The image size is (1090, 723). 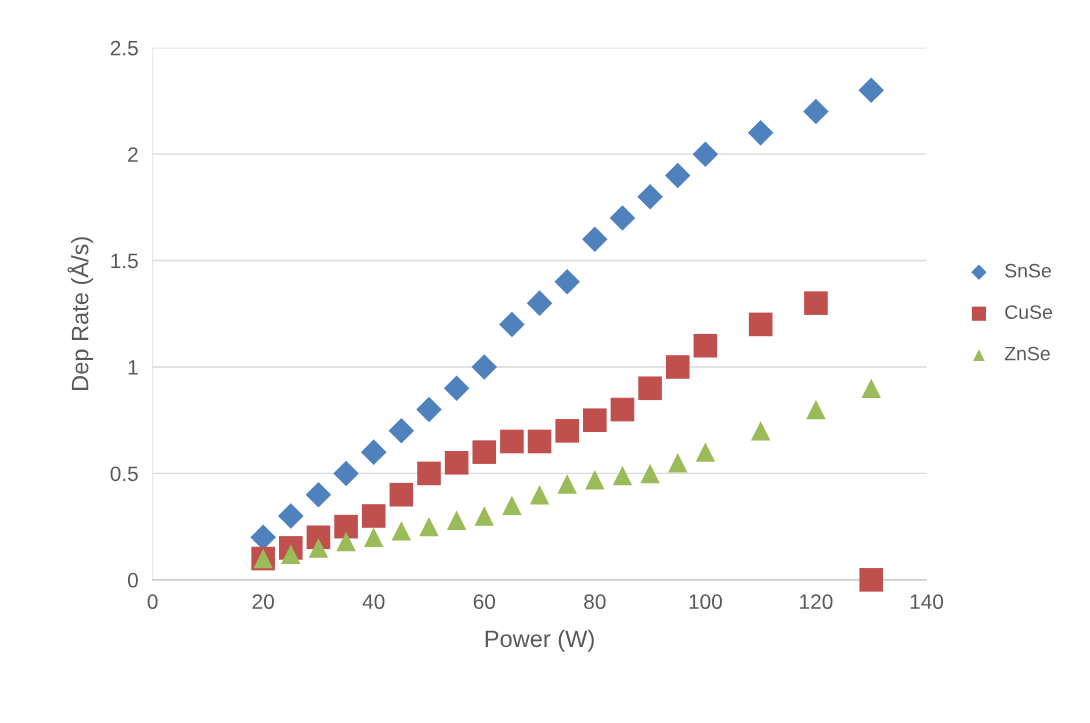 What do you see at coordinates (927, 602) in the screenshot?
I see `x-tick-label: 140` at bounding box center [927, 602].